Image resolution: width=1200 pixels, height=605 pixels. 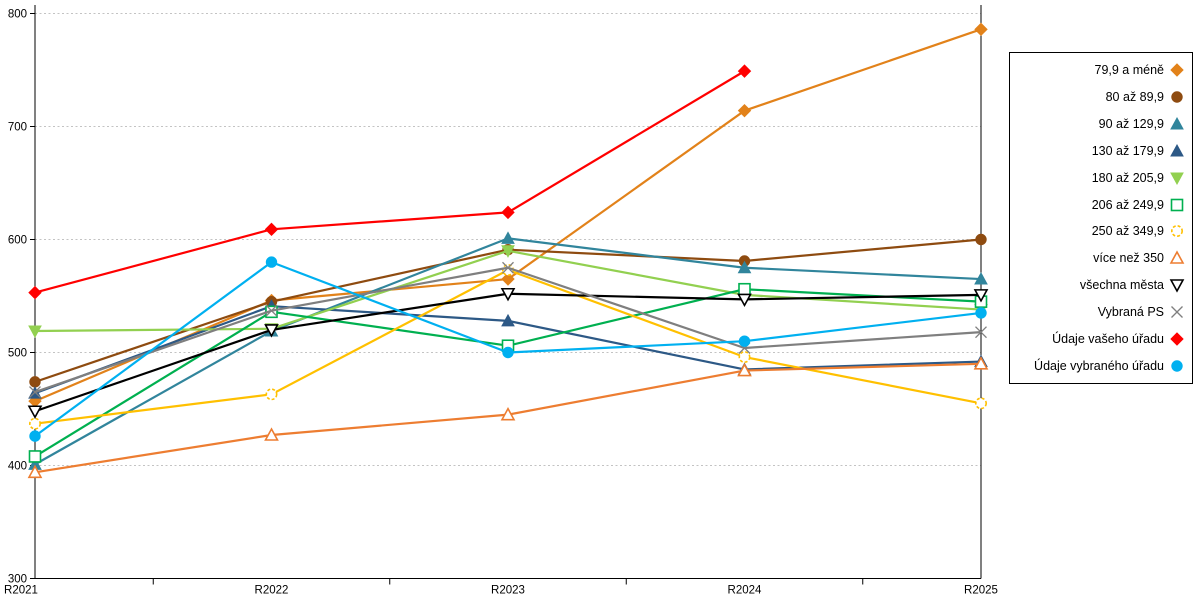 I want to click on legend-item-8: všechna města, so click(x=1099, y=285).